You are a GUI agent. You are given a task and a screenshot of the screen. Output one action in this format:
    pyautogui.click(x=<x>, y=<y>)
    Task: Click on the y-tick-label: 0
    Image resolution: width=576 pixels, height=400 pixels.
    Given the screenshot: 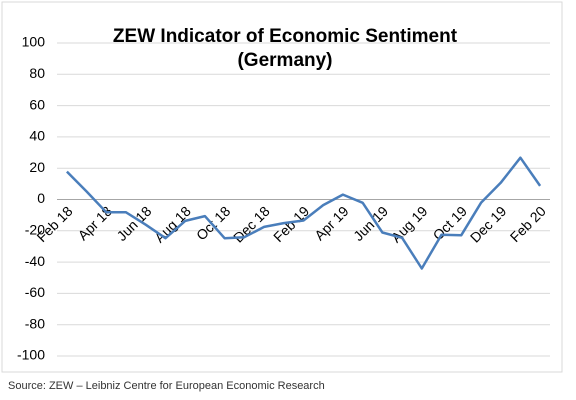 What is the action you would take?
    pyautogui.click(x=41, y=198)
    